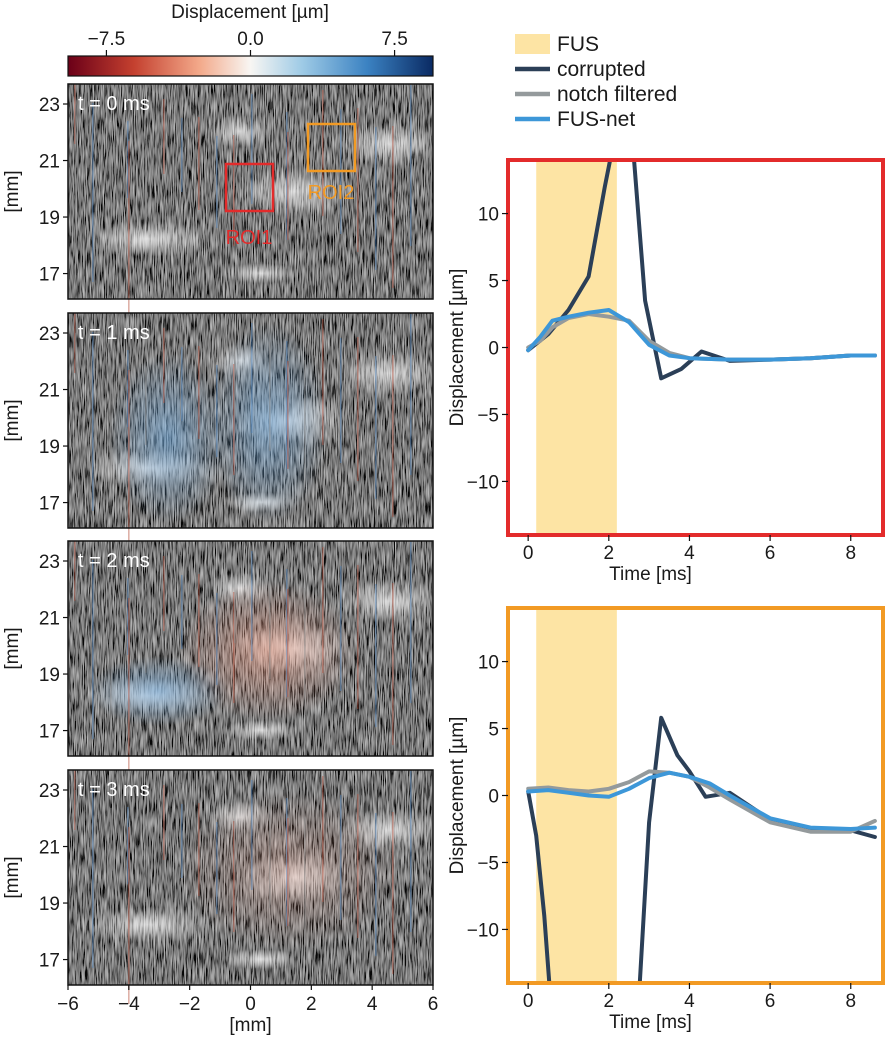 The height and width of the screenshot is (1050, 888). What do you see at coordinates (488, 663) in the screenshot?
I see `y-tick-label: 10` at bounding box center [488, 663].